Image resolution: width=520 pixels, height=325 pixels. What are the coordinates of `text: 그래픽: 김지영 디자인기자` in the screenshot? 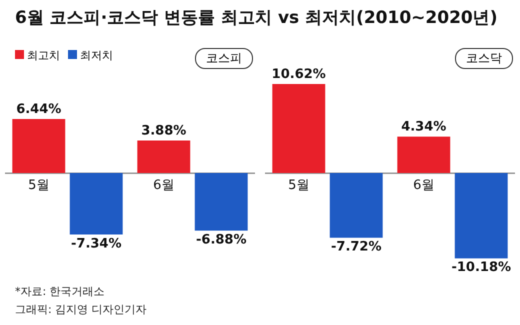 It's located at (81, 309).